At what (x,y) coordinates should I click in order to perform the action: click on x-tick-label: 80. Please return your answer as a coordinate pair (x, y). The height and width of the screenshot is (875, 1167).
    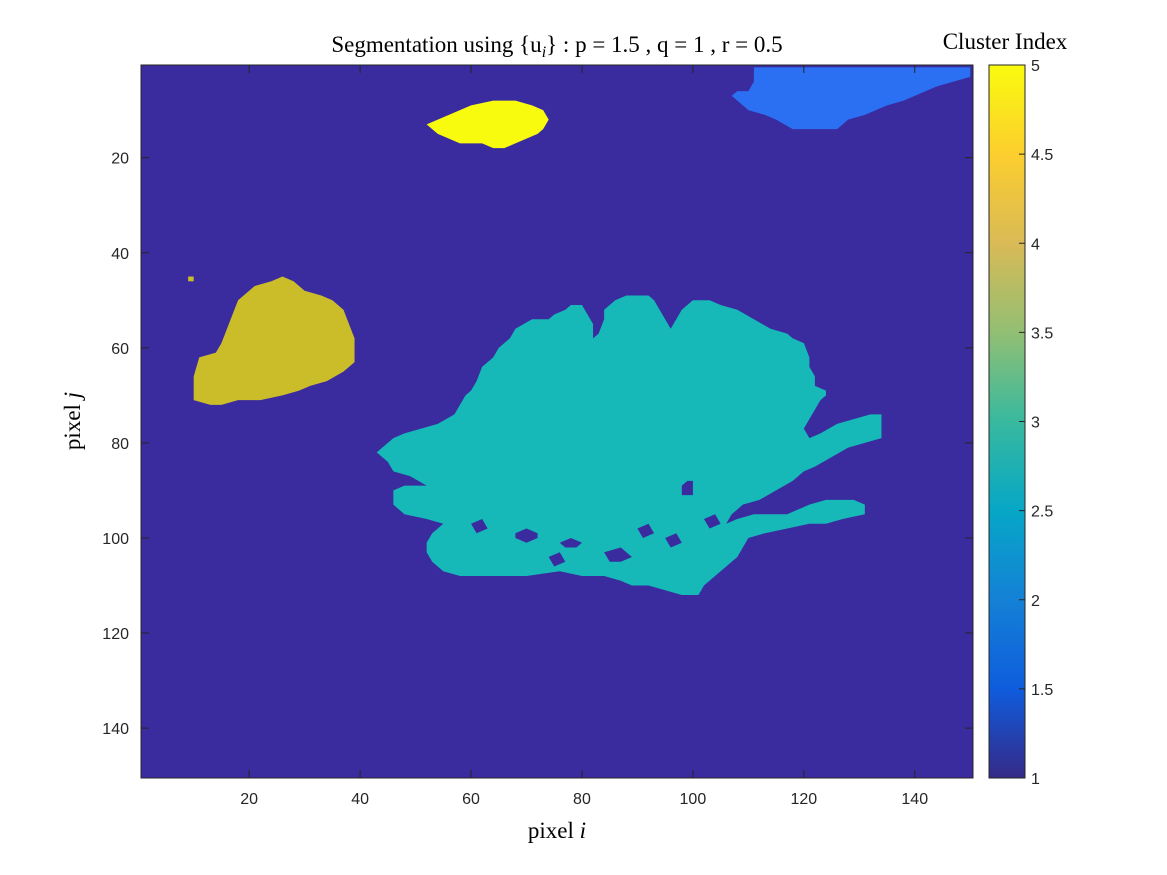
    Looking at the image, I should click on (582, 799).